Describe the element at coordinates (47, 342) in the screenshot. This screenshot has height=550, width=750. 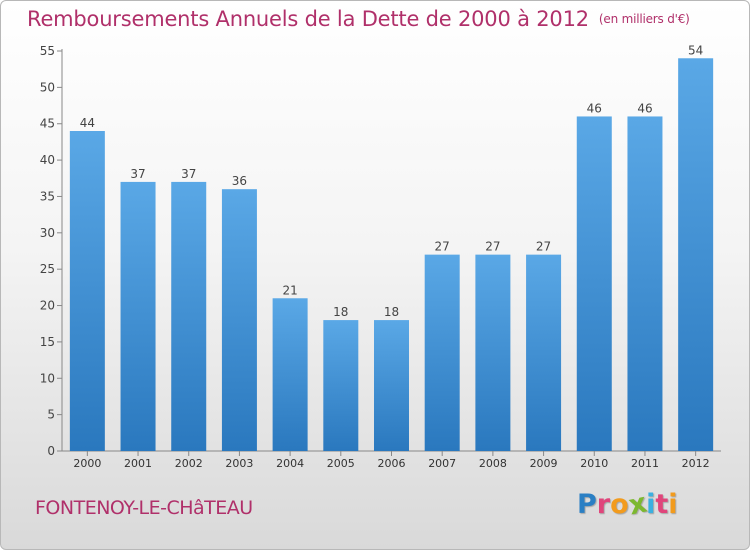
I see `y-tick-label: 15` at that location.